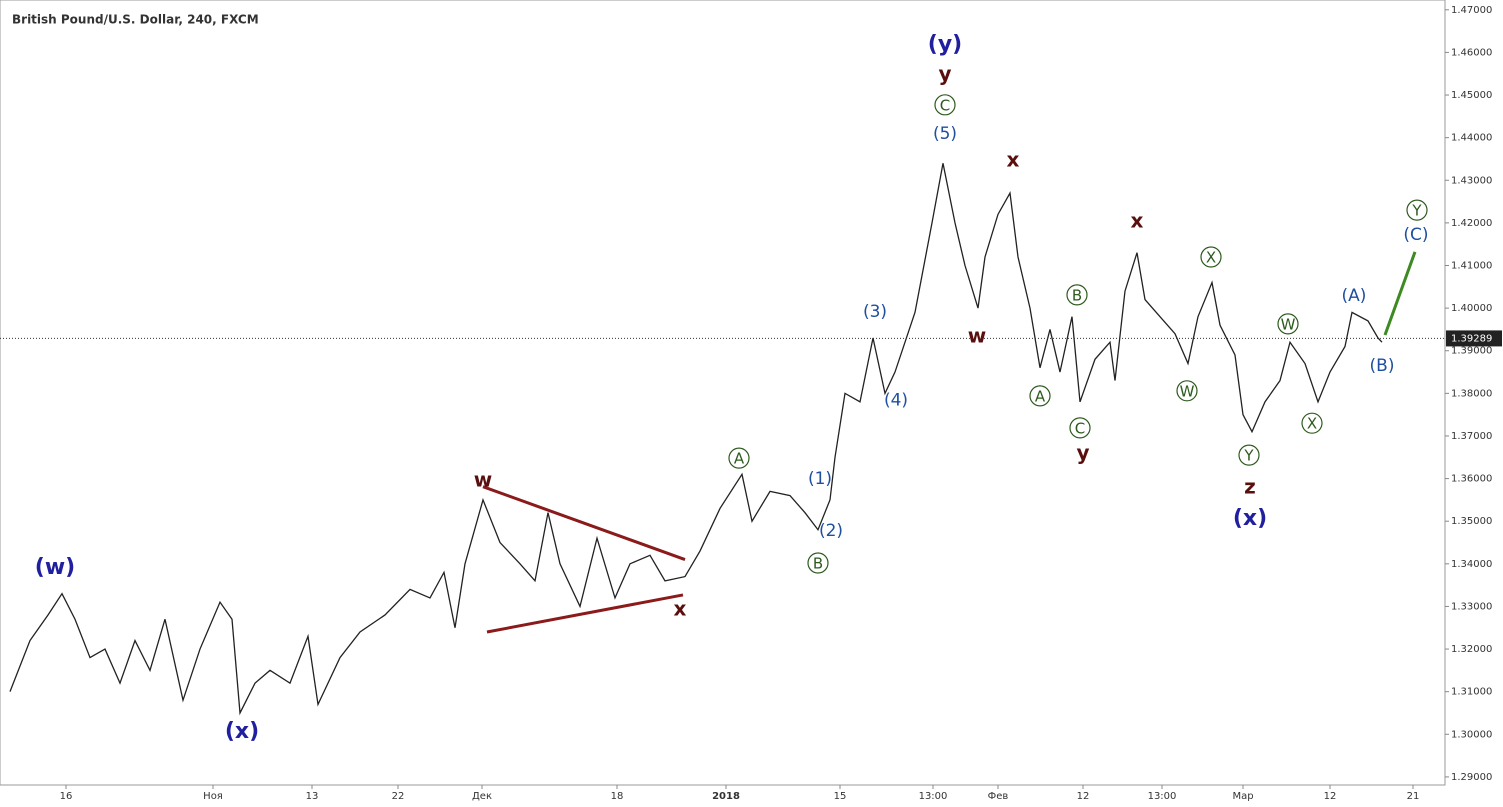 This screenshot has height=807, width=1503. I want to click on current-price-label: 1.39289, so click(1471, 338).